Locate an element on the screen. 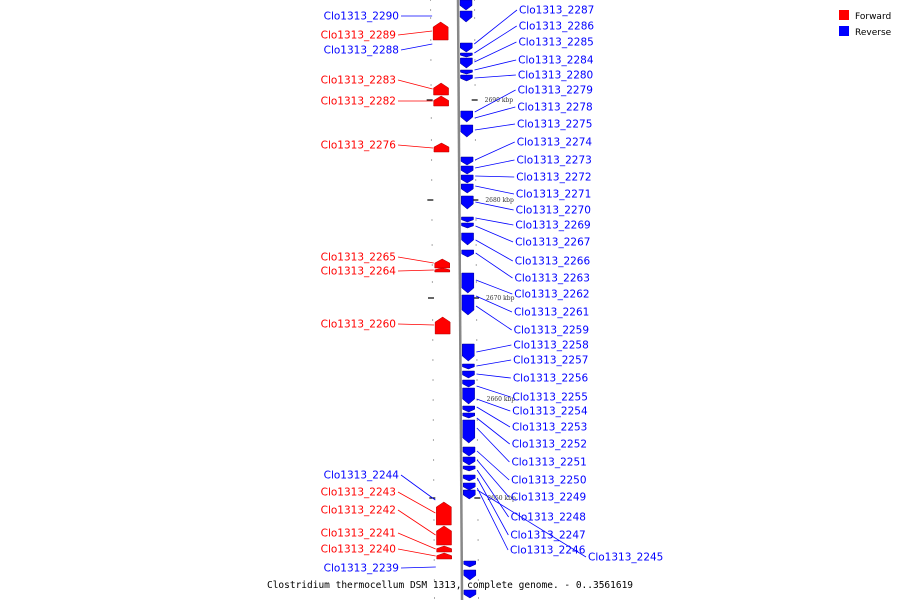 The height and width of the screenshot is (600, 900). forward-gene-label: Clo1313_2243 is located at coordinates (358, 493).